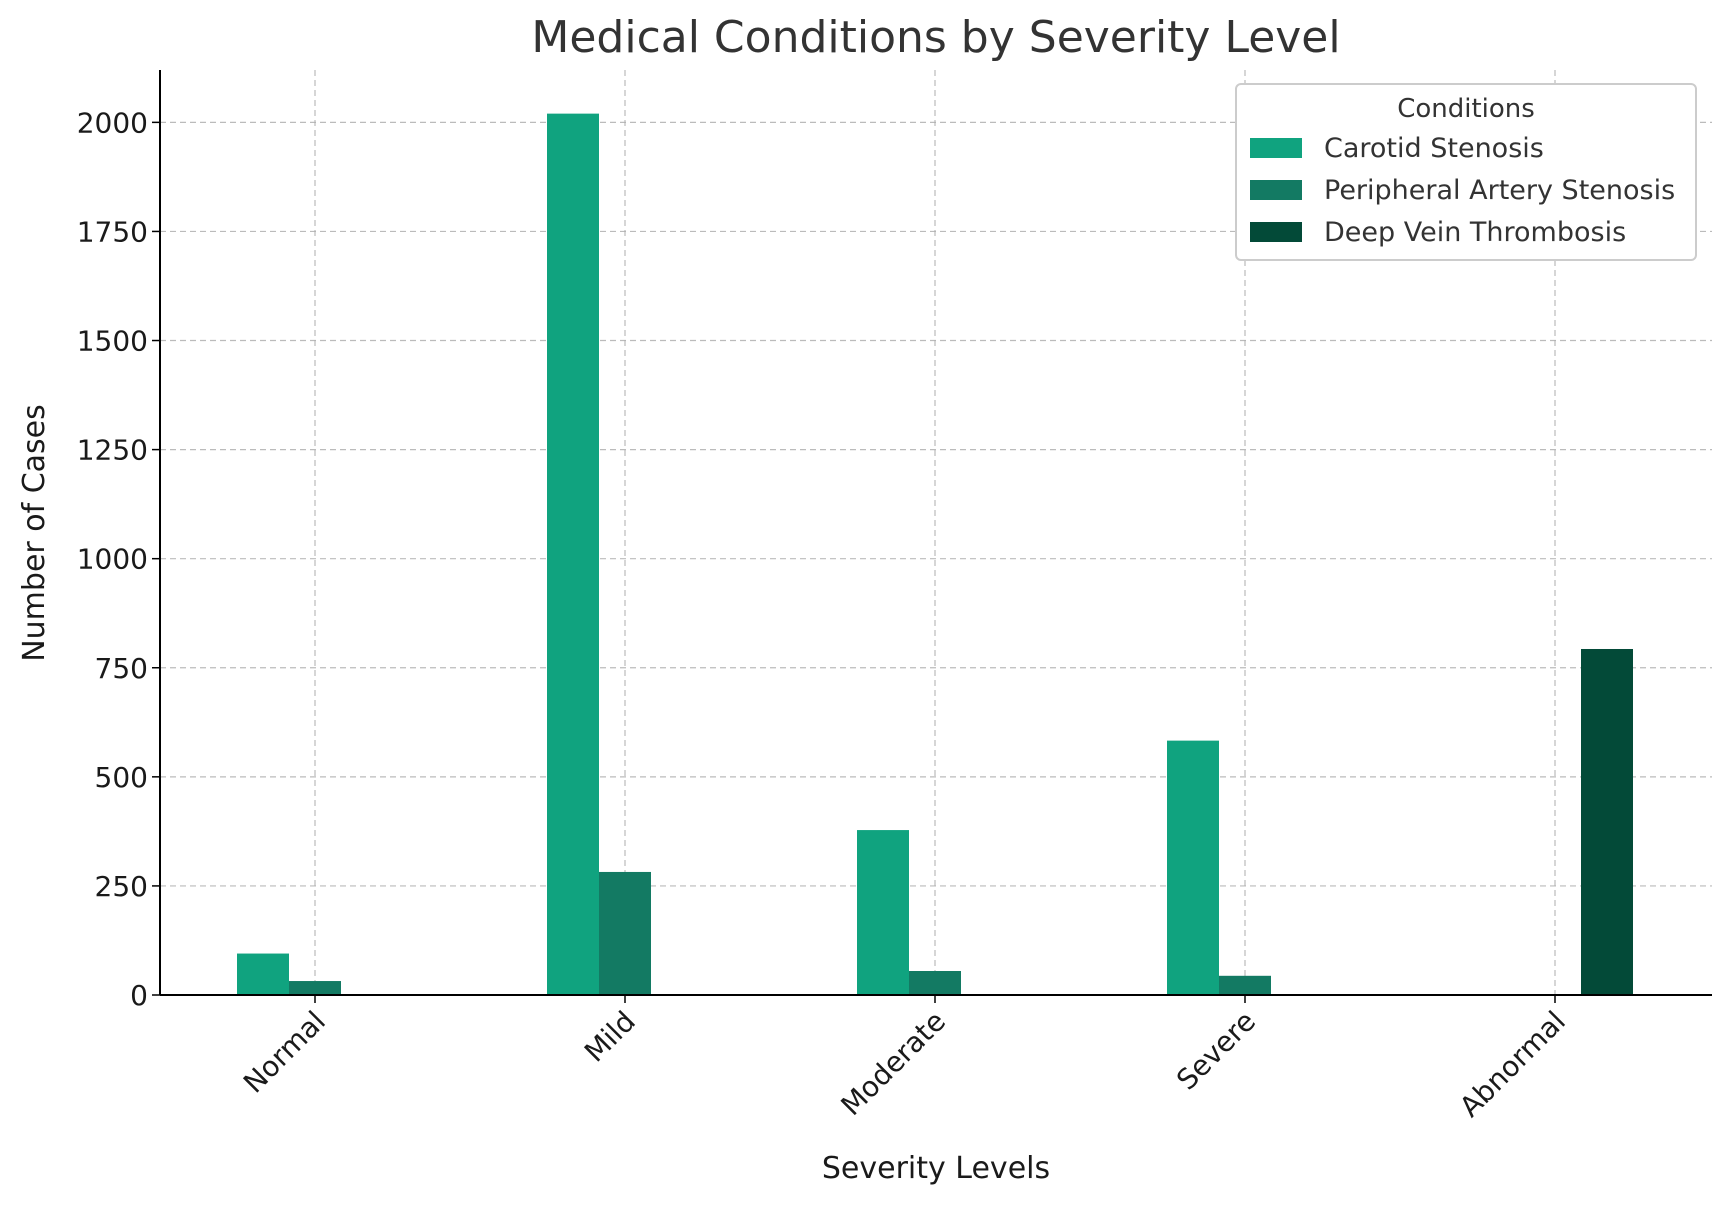  What do you see at coordinates (625, 933) in the screenshot?
I see `bar-peripheral-artery-stenosis-mild` at bounding box center [625, 933].